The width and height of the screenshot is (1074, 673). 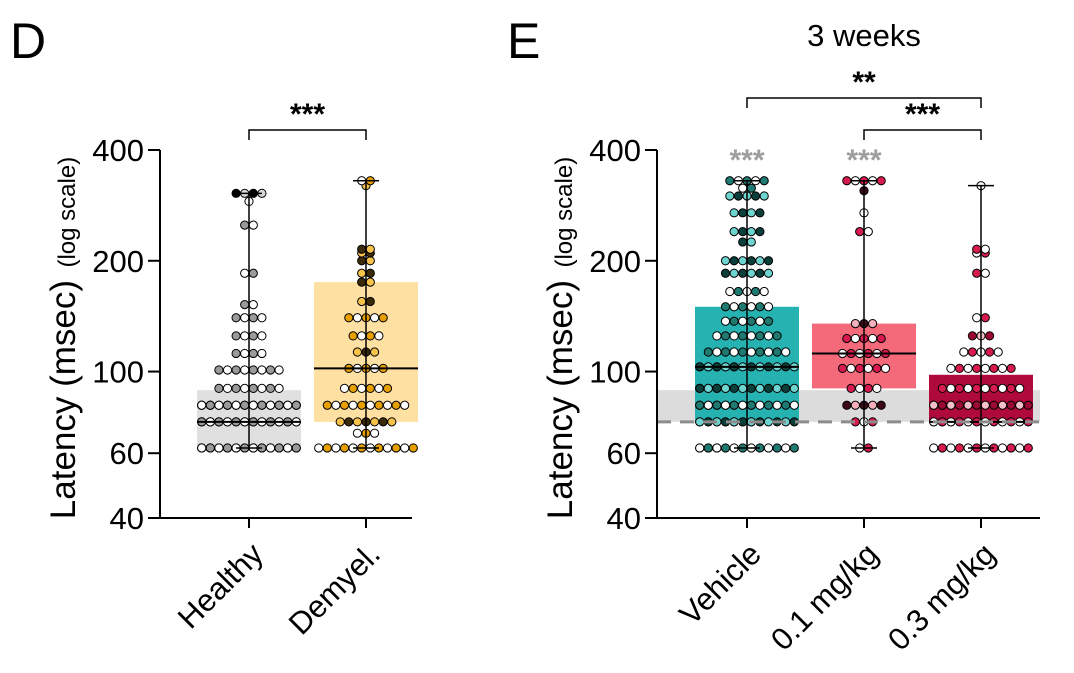 I want to click on significance-stars: ***, so click(x=307, y=114).